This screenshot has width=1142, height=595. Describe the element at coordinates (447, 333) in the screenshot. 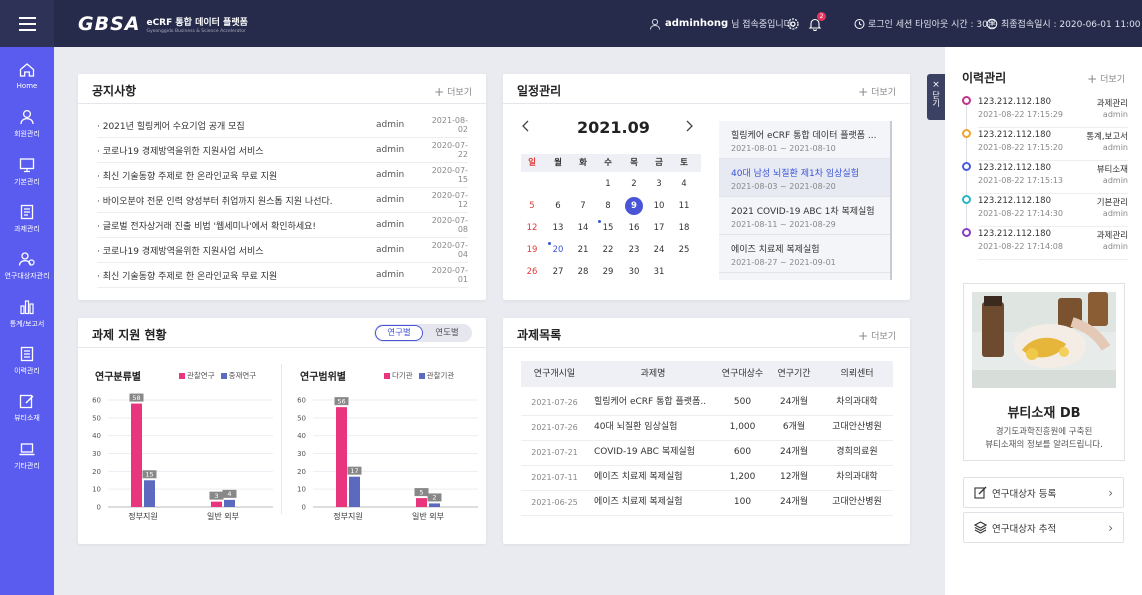

I see `toggle-by-year: 연도별` at that location.